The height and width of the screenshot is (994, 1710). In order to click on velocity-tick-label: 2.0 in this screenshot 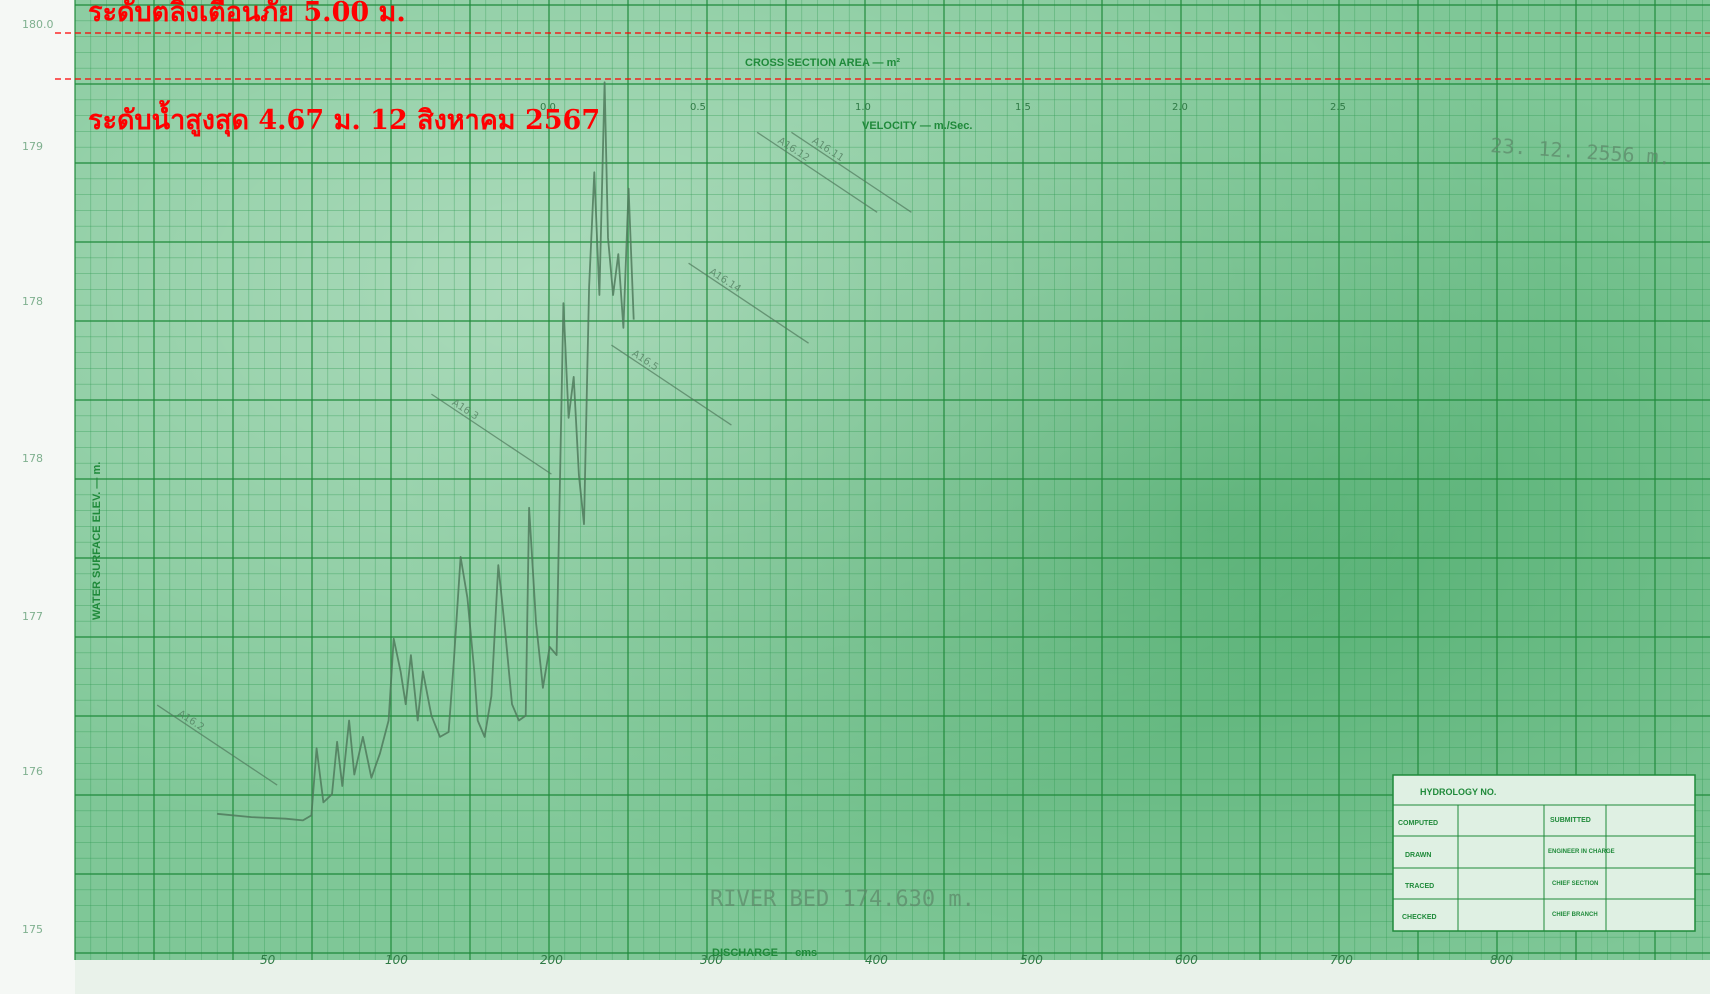, I will do `click(1180, 107)`.